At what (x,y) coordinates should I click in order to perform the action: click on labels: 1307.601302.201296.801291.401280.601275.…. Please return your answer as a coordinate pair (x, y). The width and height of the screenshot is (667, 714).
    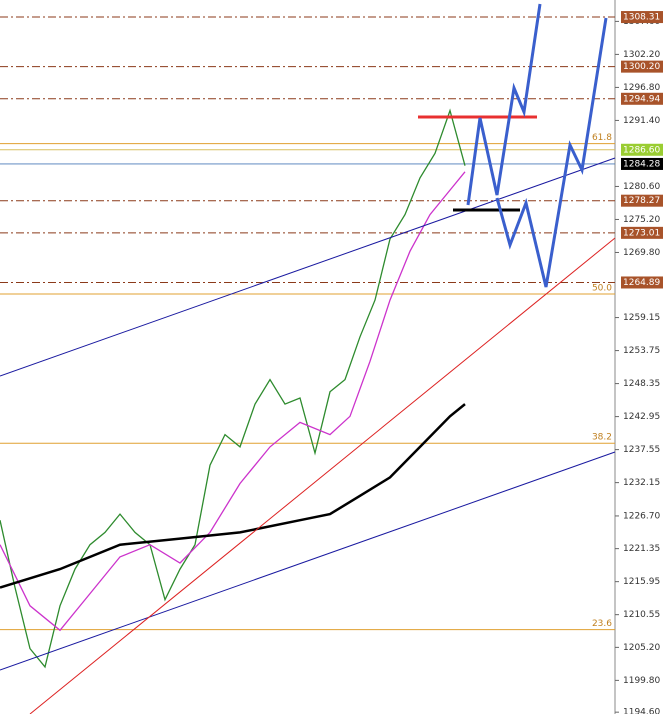
    Looking at the image, I should click on (627, 362).